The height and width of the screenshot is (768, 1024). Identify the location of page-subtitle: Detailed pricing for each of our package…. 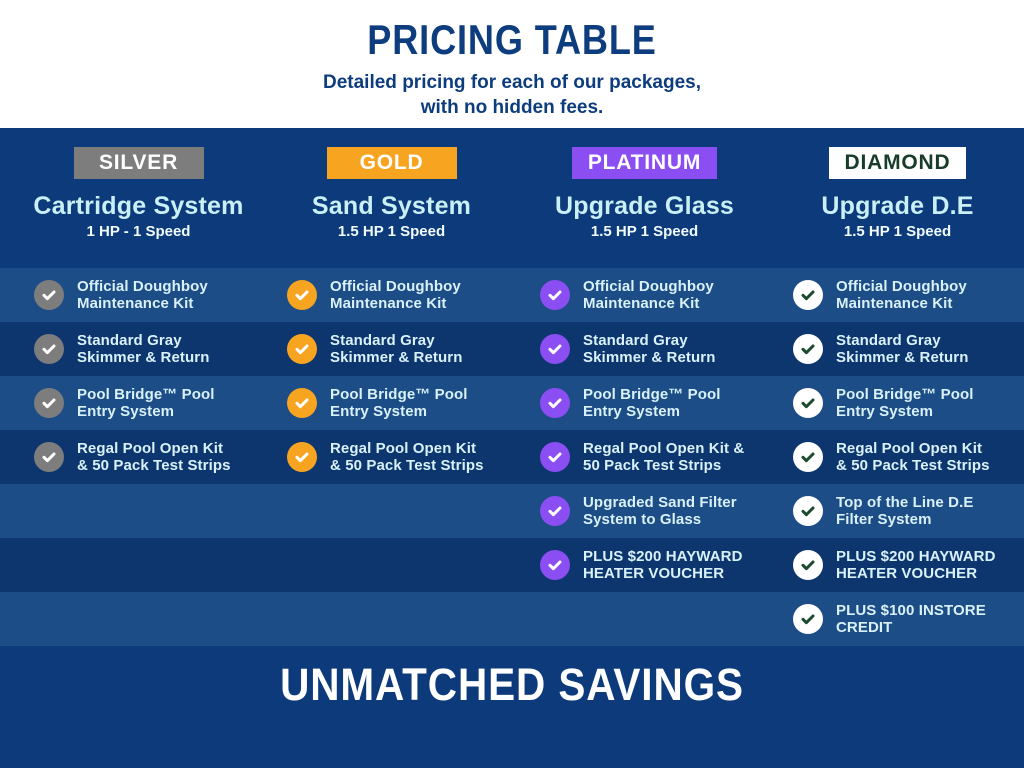
(512, 95).